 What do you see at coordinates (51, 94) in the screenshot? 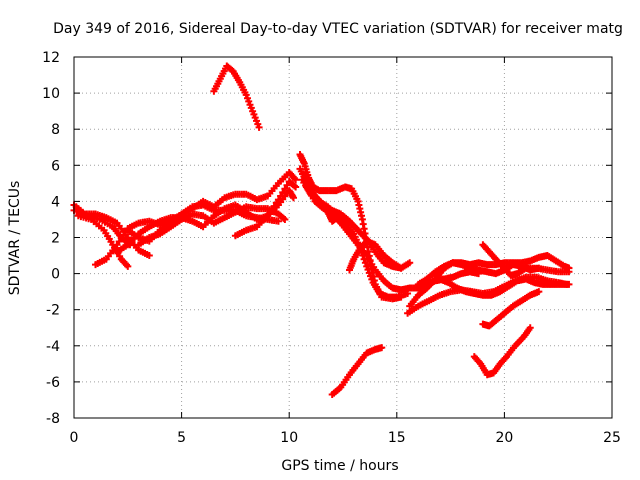
I see `y-tick-label: 10` at bounding box center [51, 94].